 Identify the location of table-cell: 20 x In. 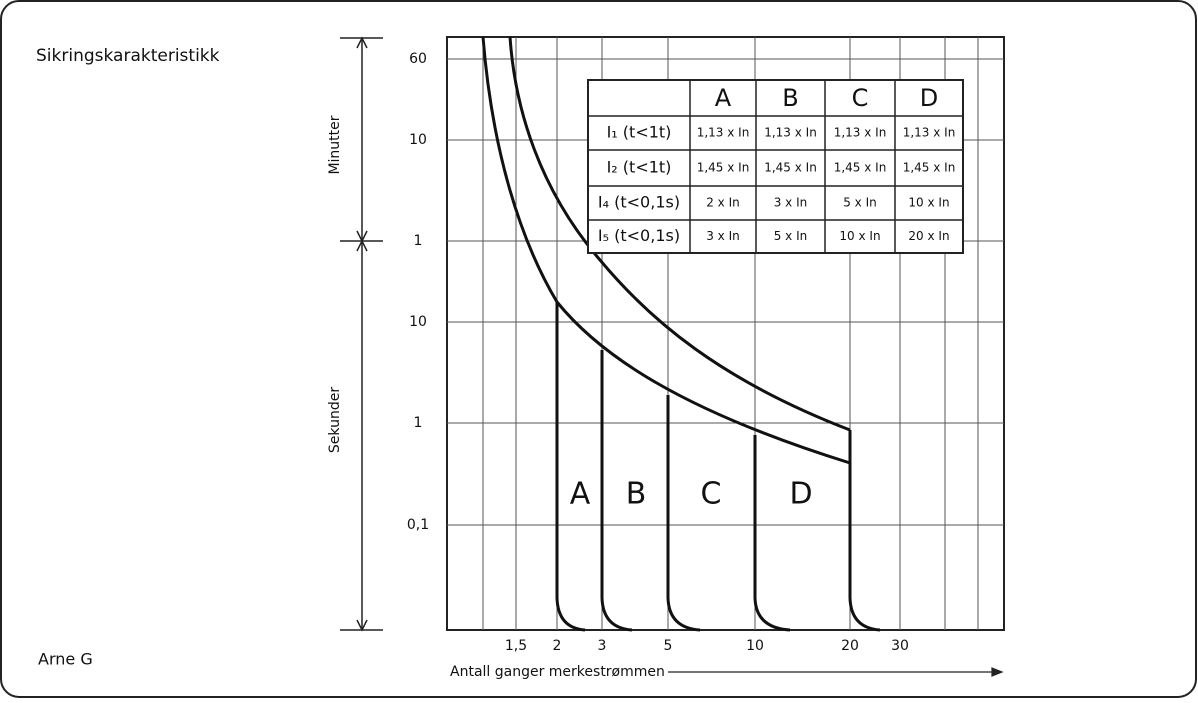
(928, 236).